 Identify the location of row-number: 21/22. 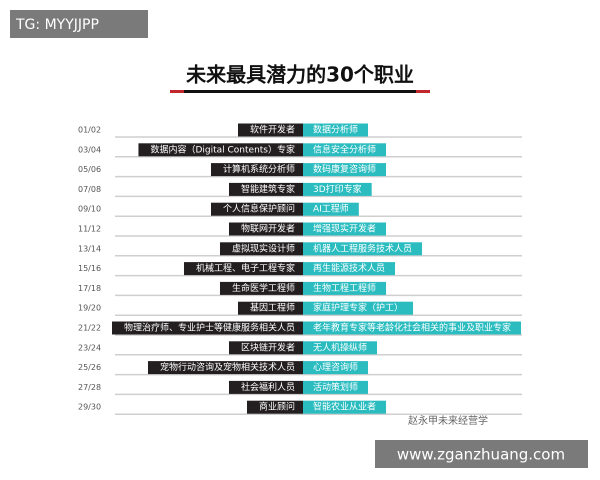
(89, 328).